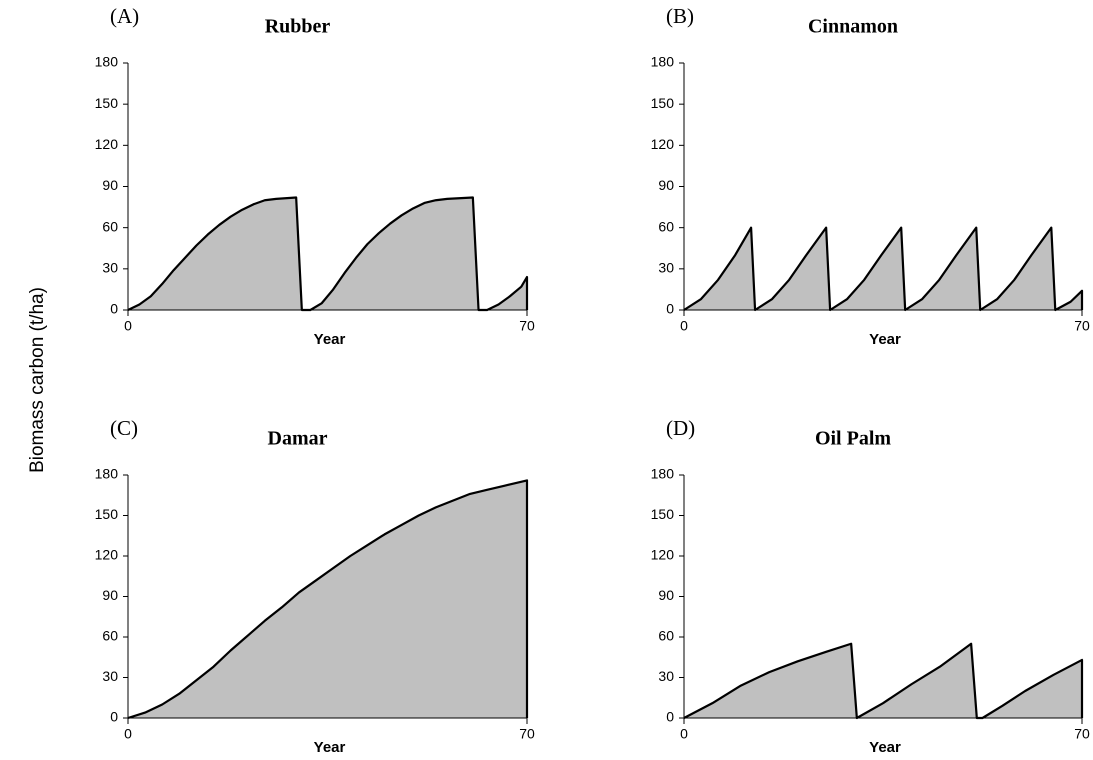  I want to click on panel-label: (D), so click(680, 428).